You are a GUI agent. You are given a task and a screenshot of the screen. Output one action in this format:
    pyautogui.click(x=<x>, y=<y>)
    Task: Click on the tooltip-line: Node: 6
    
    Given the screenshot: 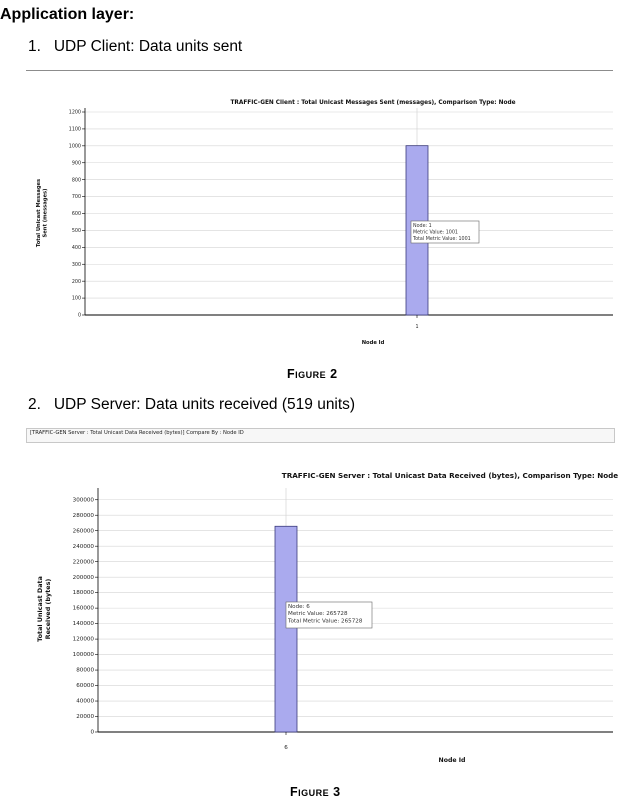 What is the action you would take?
    pyautogui.click(x=299, y=607)
    